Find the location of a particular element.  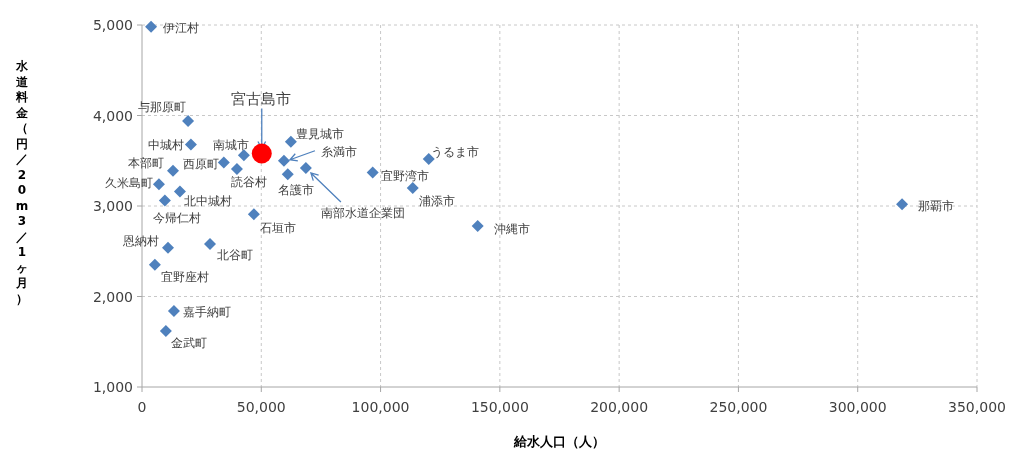

annotation: 今帰仁村 is located at coordinates (176, 217).